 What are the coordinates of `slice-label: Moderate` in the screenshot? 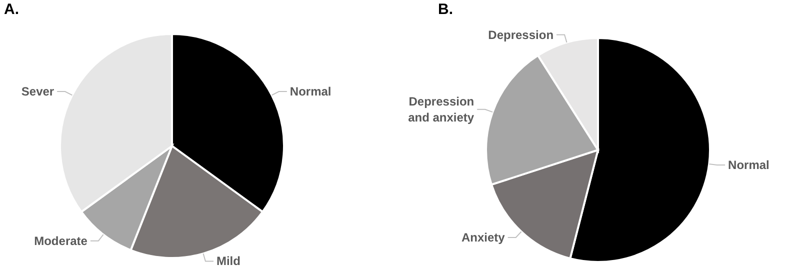 It's located at (61, 241).